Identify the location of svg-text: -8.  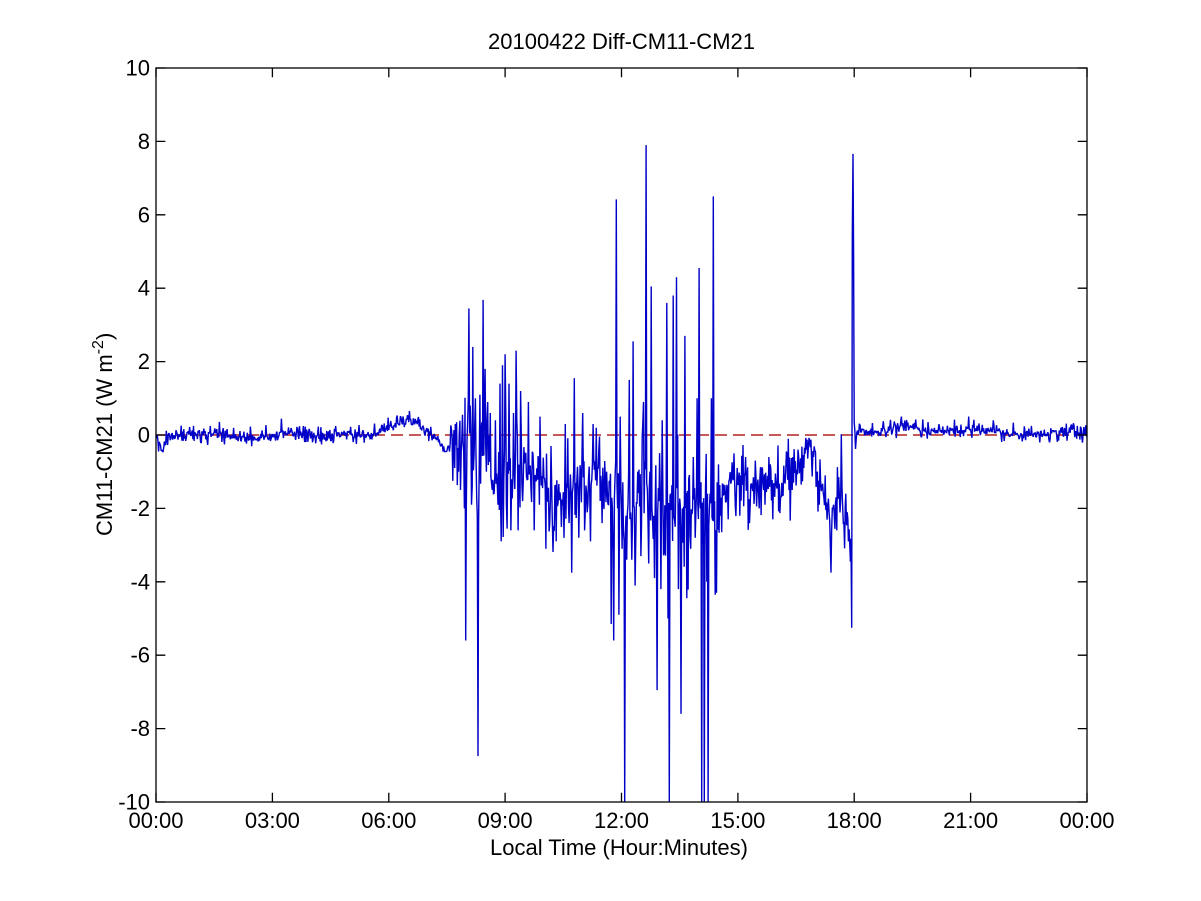
(140, 728).